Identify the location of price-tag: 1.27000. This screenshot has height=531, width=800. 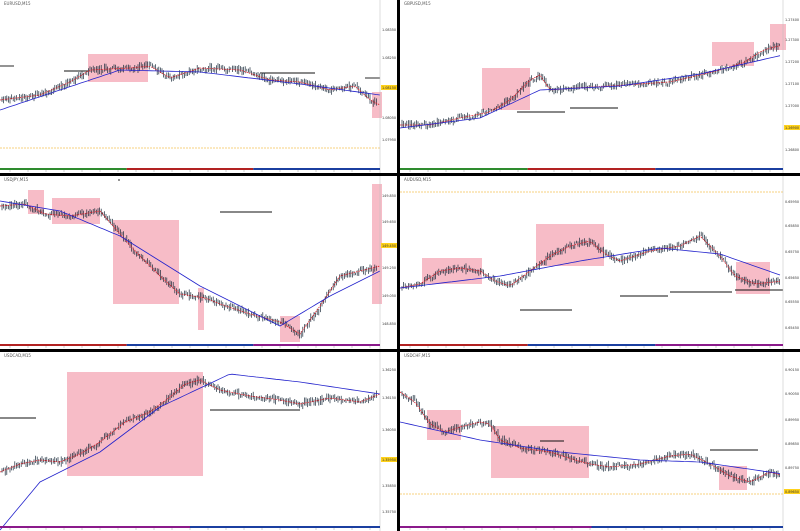
(792, 106).